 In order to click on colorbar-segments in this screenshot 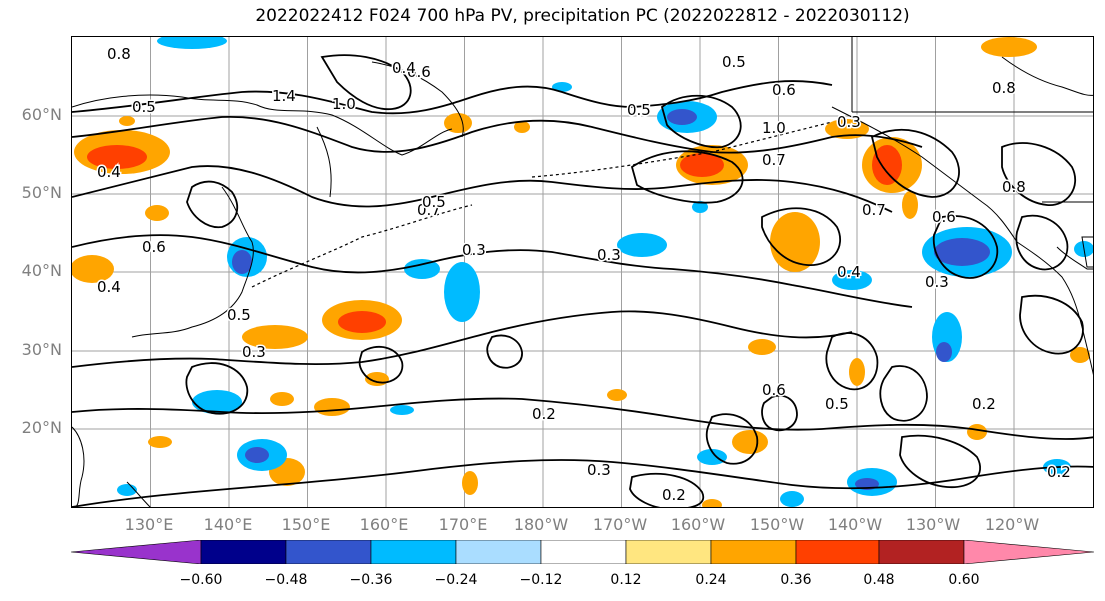, I will do `click(583, 552)`.